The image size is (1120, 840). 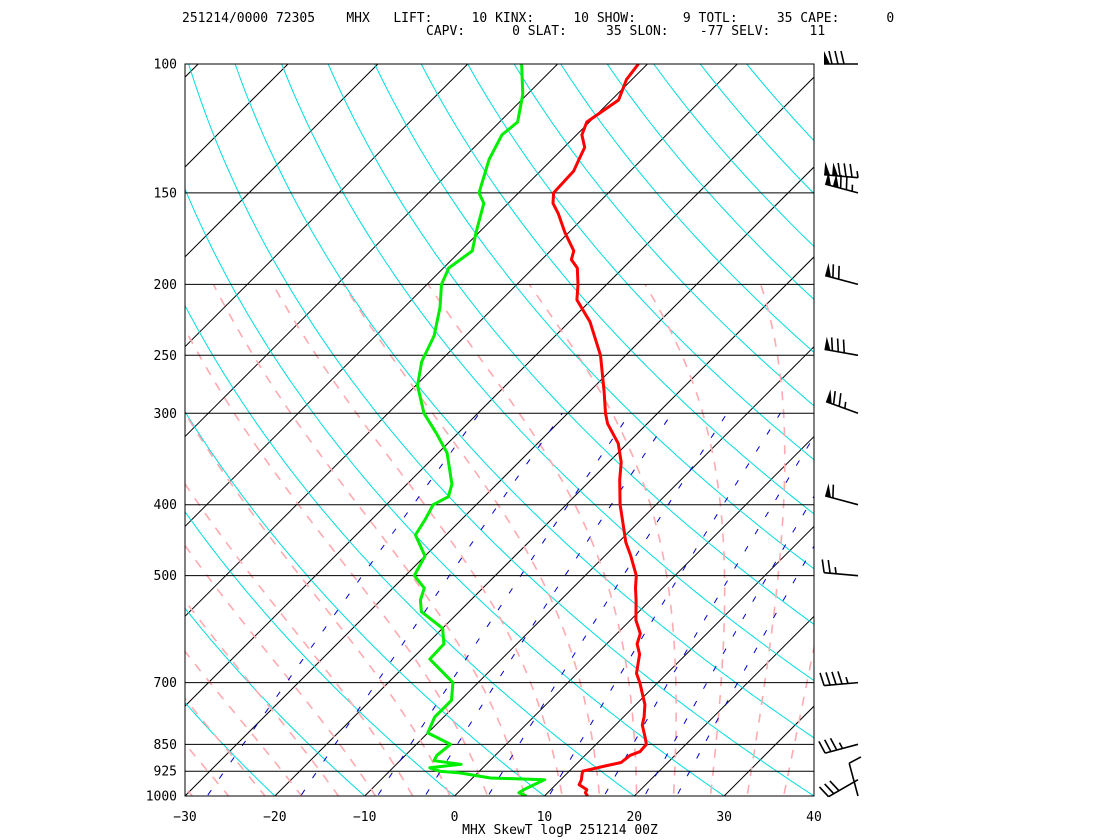 I want to click on temperature-tick-label: −10, so click(x=364, y=817).